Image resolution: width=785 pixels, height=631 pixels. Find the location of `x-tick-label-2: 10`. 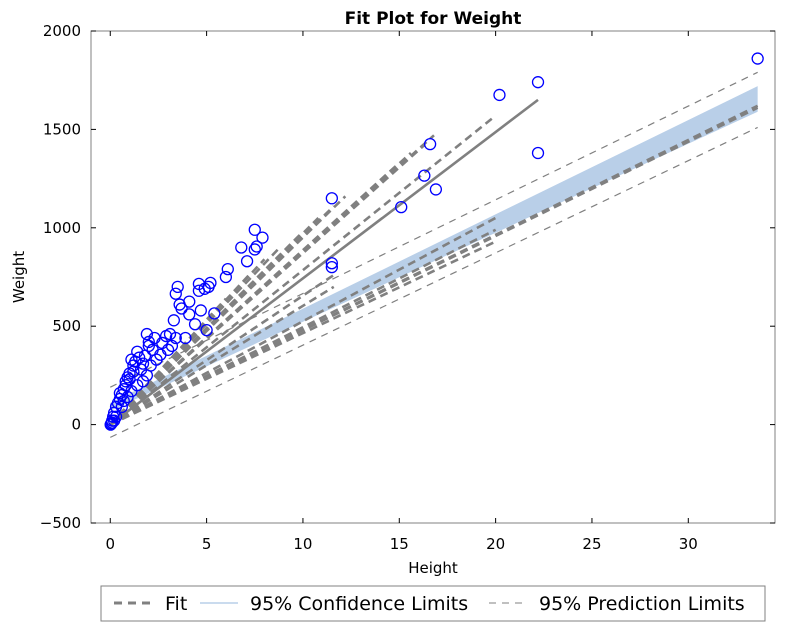

x-tick-label-2: 10 is located at coordinates (302, 544).